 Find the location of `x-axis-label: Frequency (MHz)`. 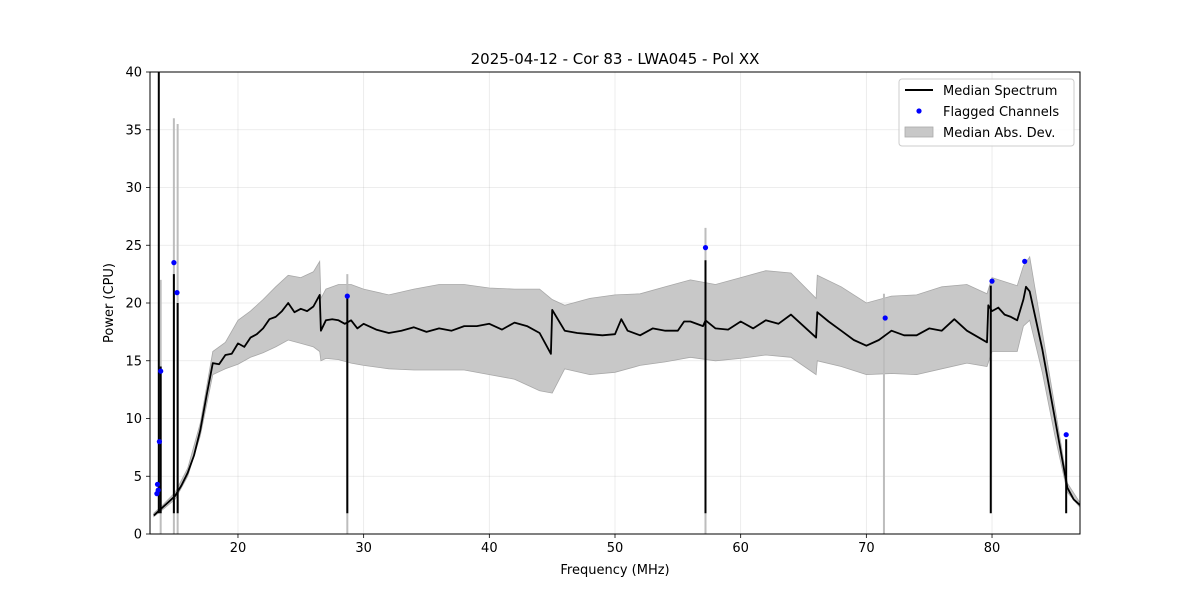

x-axis-label: Frequency (MHz) is located at coordinates (614, 570).